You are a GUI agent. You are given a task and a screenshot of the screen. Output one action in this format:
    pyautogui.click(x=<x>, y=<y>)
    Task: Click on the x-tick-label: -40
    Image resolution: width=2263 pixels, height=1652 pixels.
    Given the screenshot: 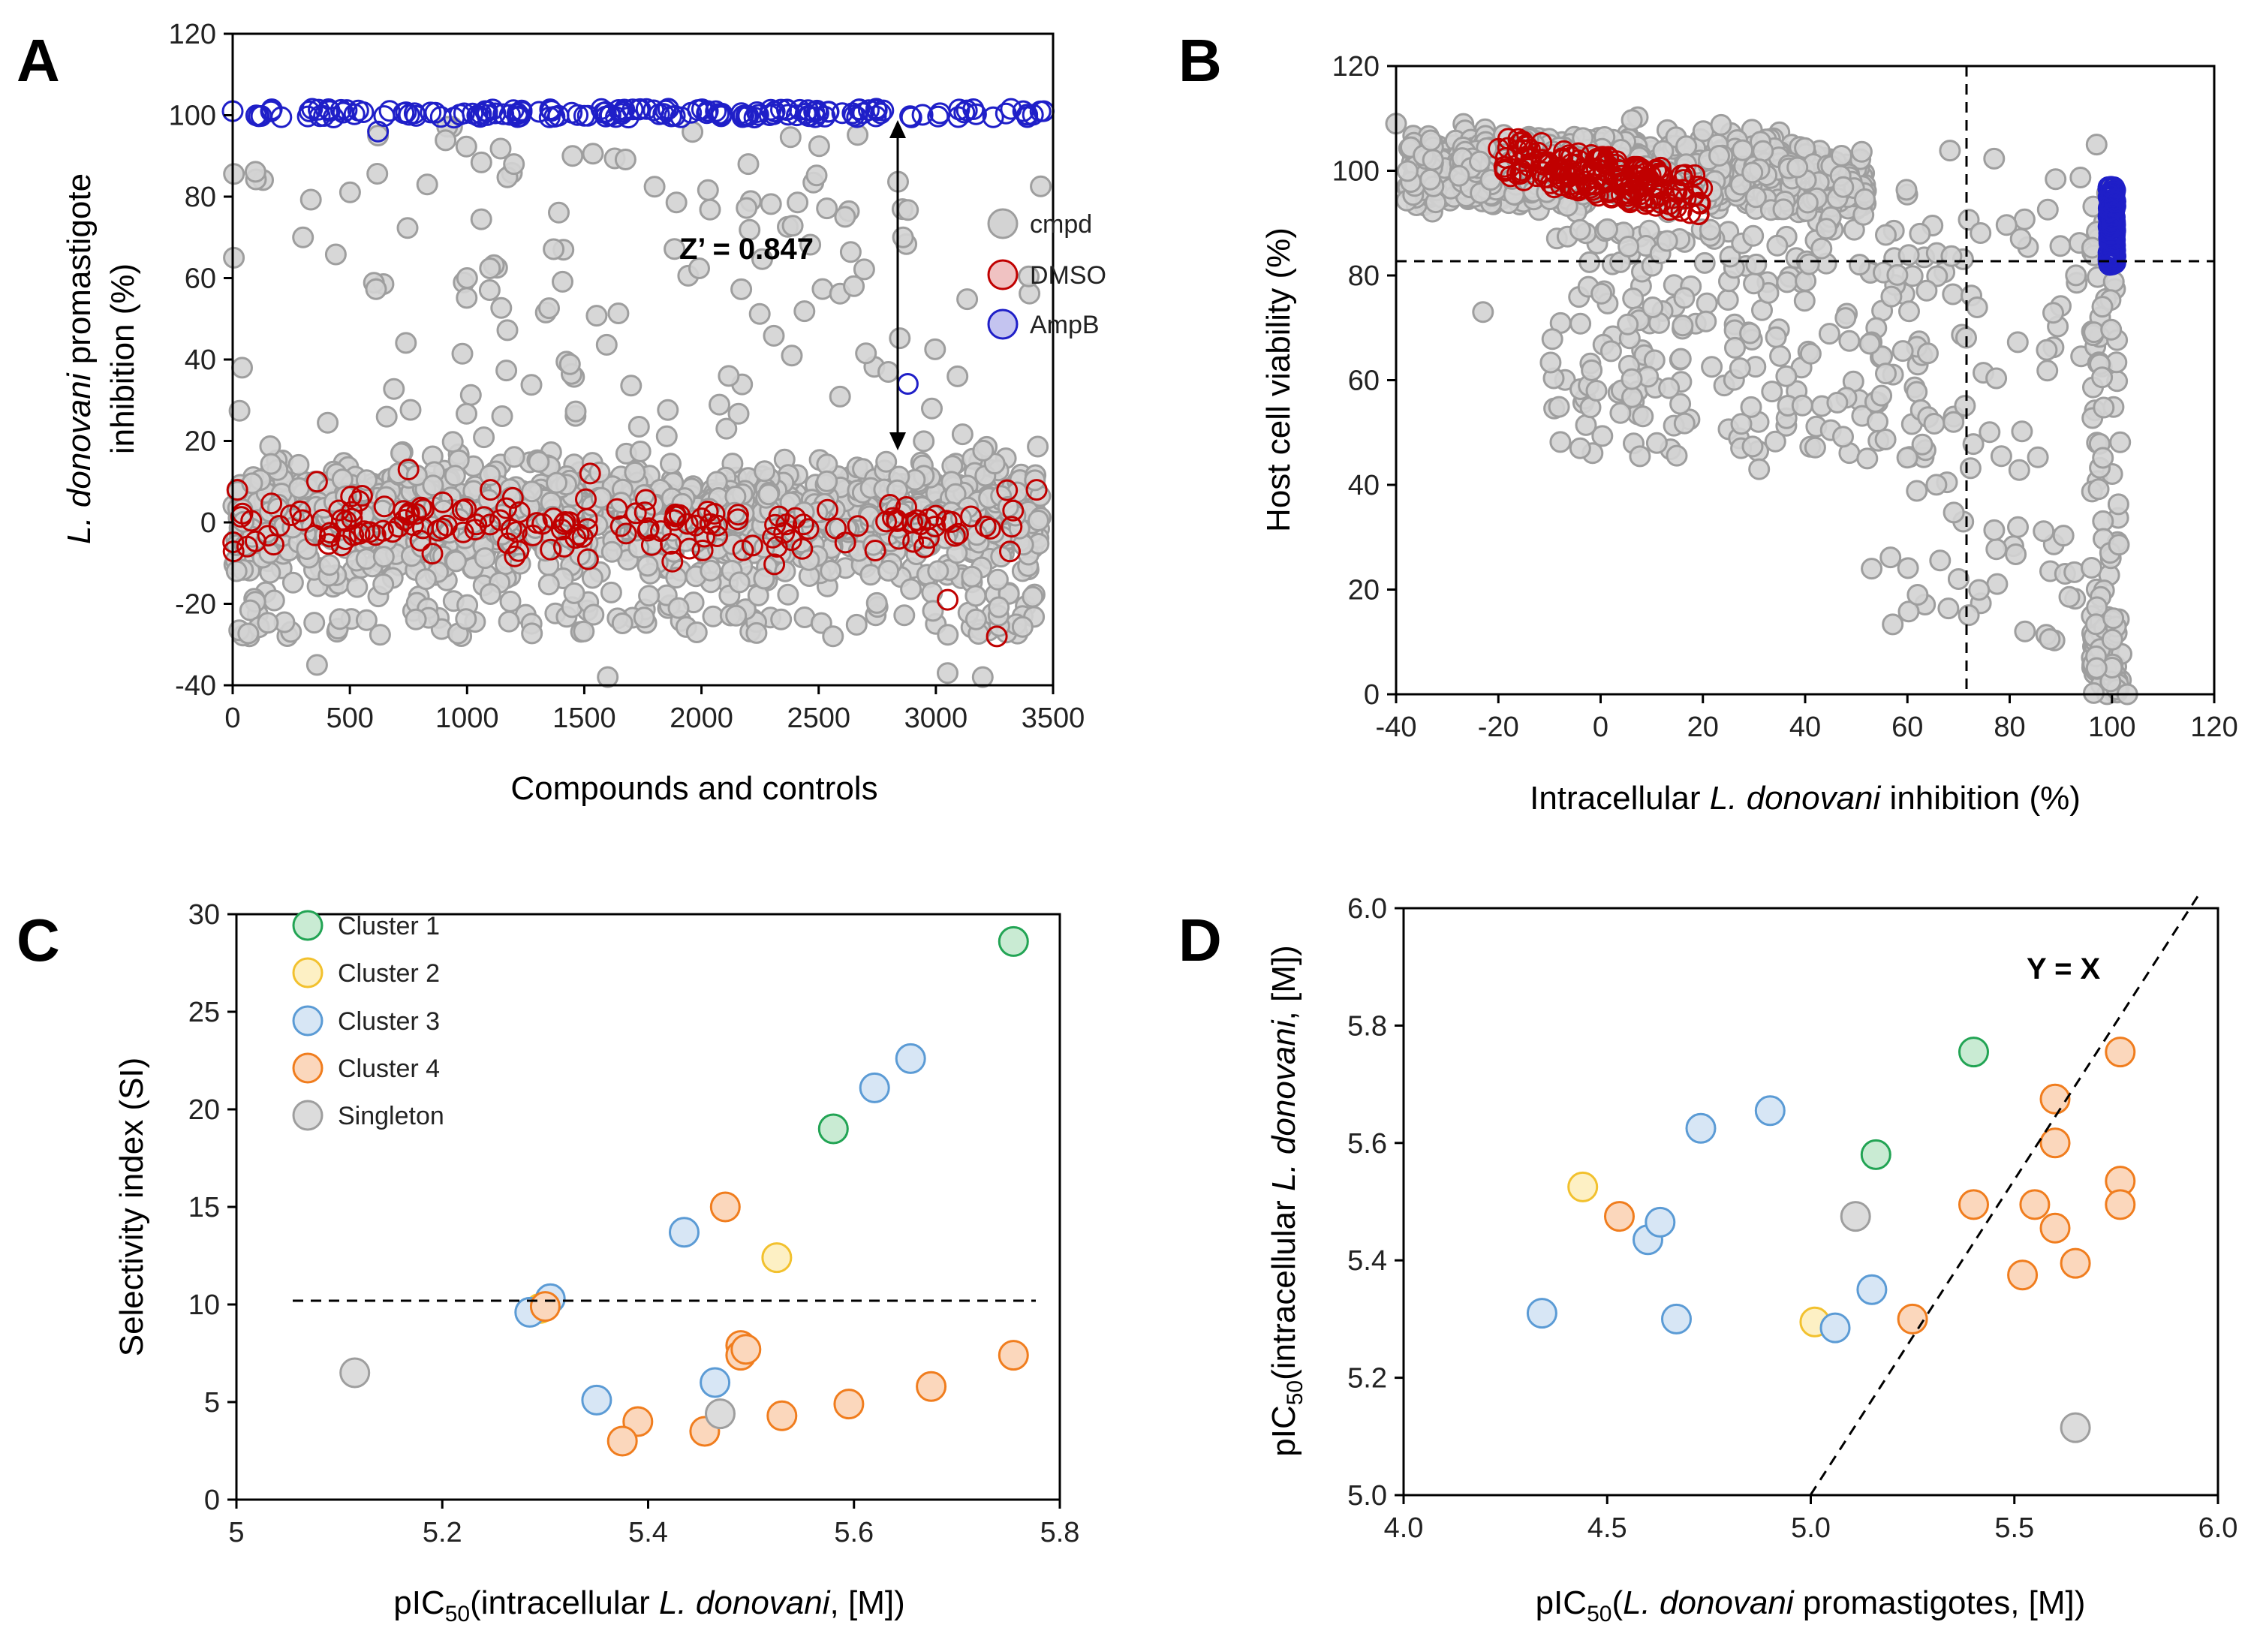 What is the action you would take?
    pyautogui.click(x=1397, y=727)
    